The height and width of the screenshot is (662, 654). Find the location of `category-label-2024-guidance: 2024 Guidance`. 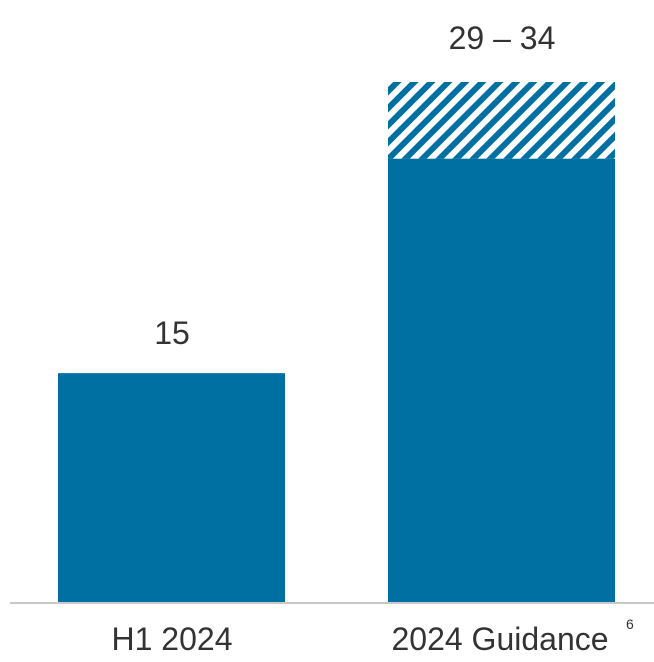

category-label-2024-guidance: 2024 Guidance is located at coordinates (499, 639).